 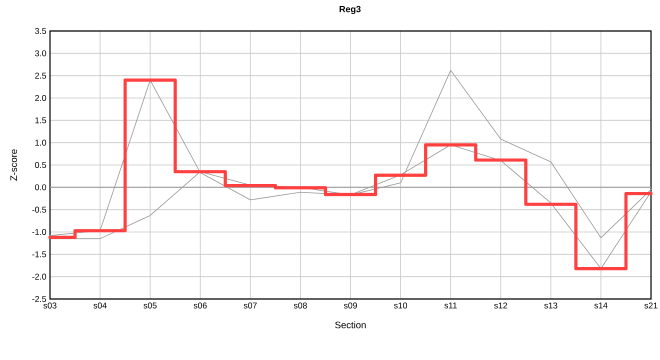 What do you see at coordinates (40, 165) in the screenshot?
I see `y-tick-label: 0.5` at bounding box center [40, 165].